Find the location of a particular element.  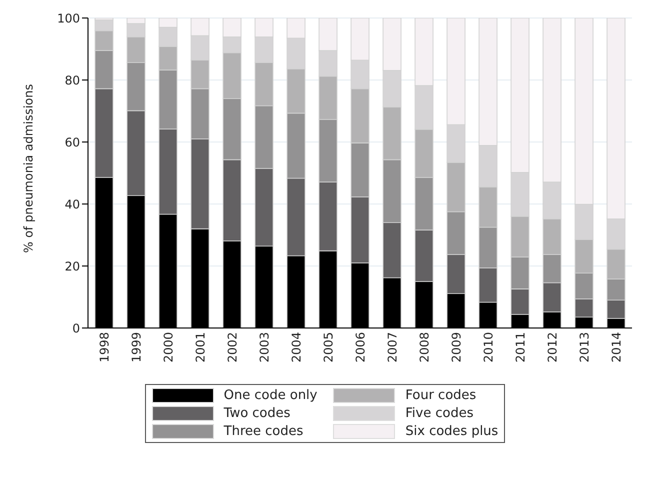

legend-label: Six codes plus is located at coordinates (451, 431).